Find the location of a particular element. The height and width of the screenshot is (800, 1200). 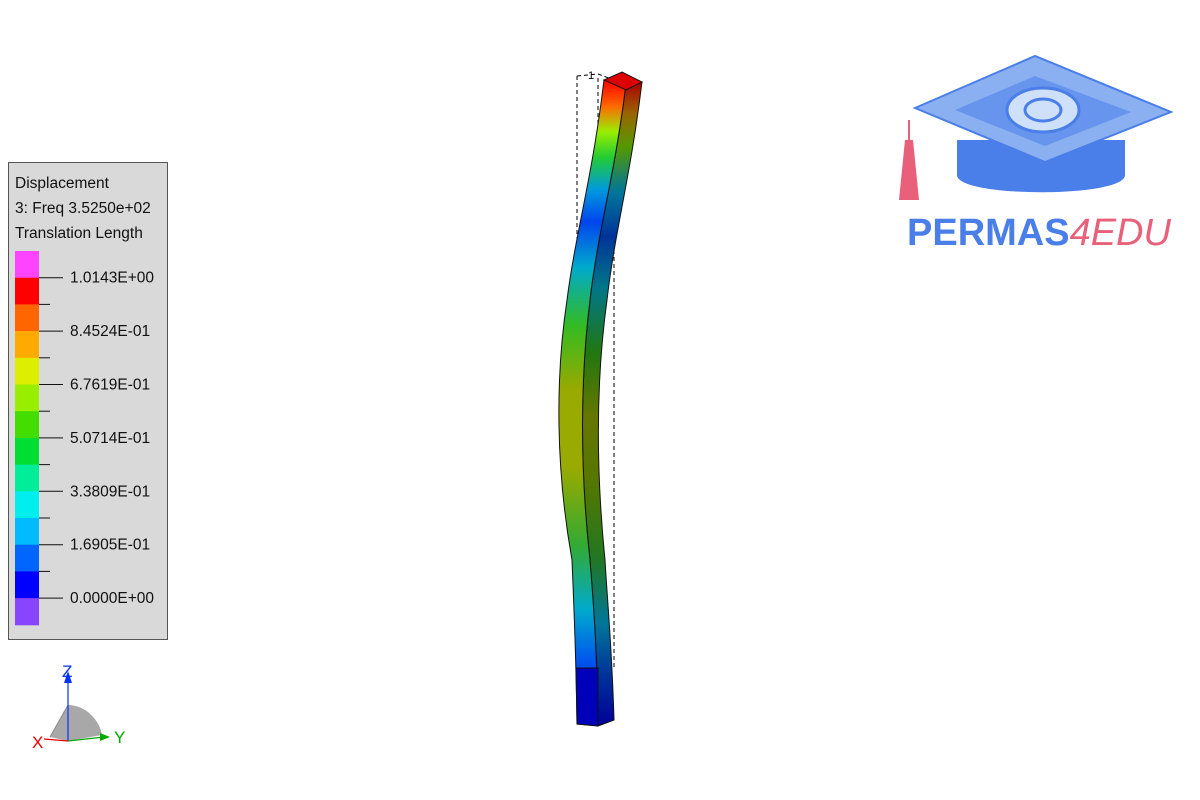

legend-title-result: Displacement is located at coordinates (62, 183).